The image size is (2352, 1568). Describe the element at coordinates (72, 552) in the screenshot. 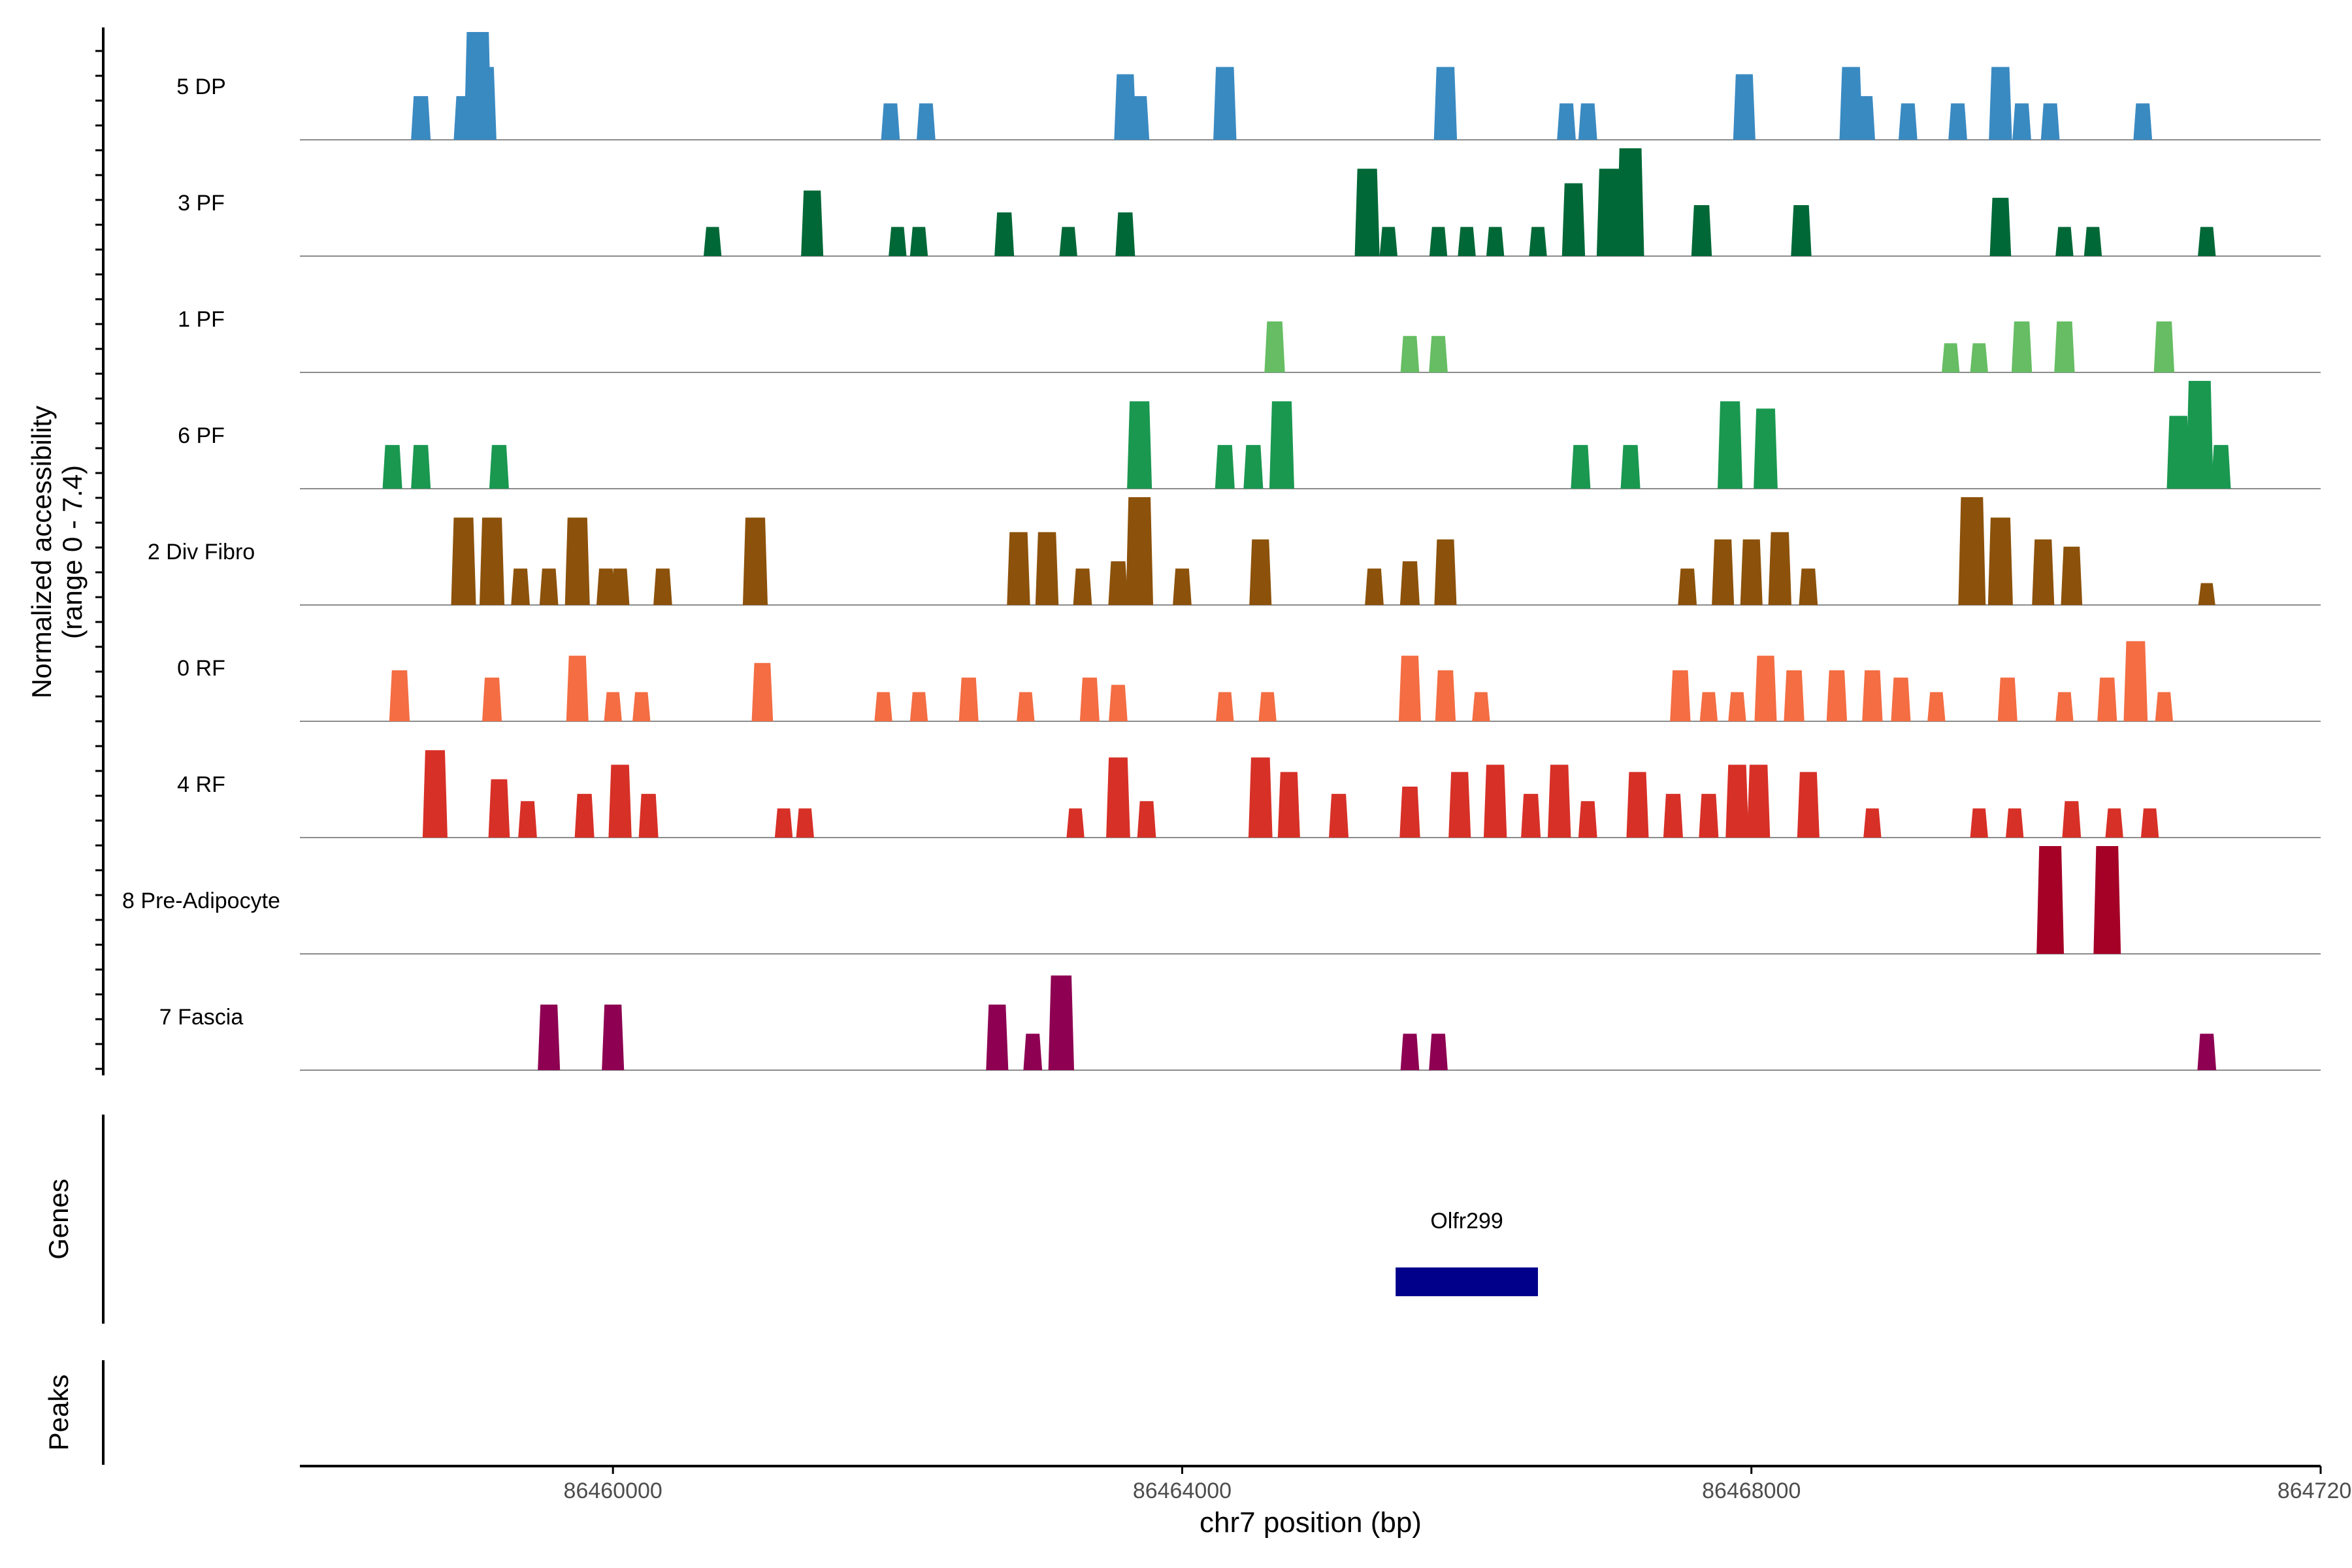

I see `y-axis-title-line2: (range 0 - 7.4)` at that location.